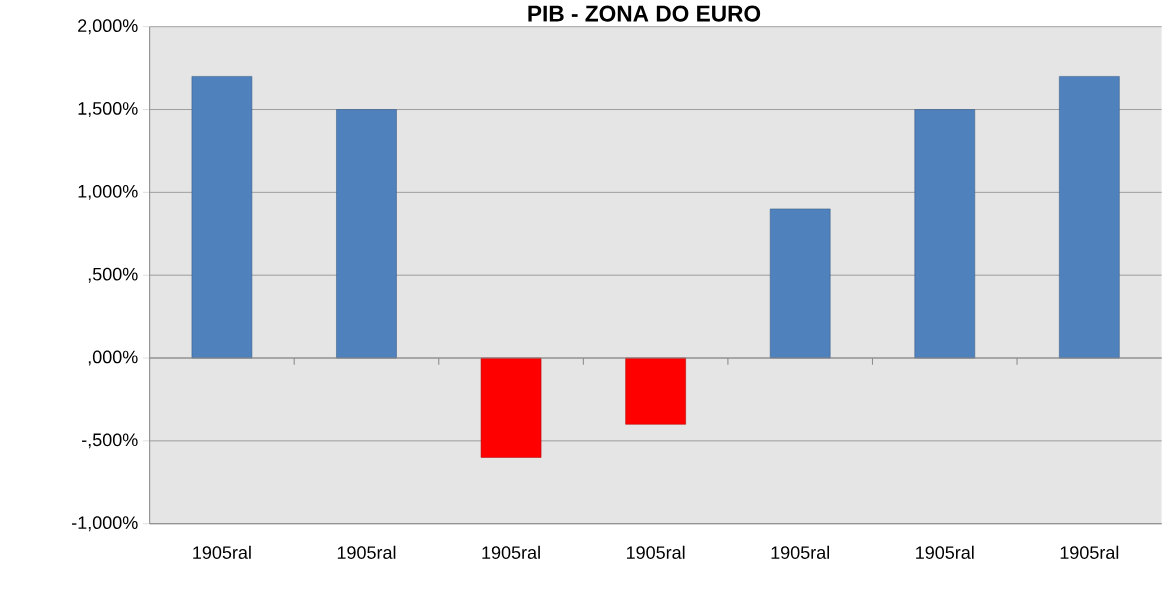  What do you see at coordinates (644, 13) in the screenshot?
I see `chart-title: PIB - ZONA DO EURO` at bounding box center [644, 13].